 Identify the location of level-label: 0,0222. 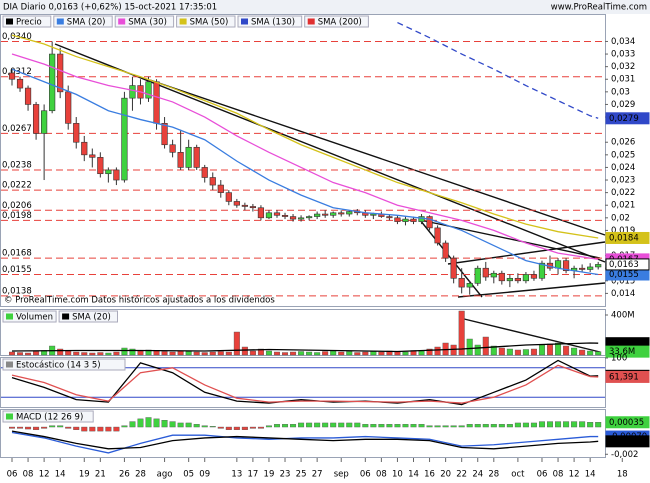
(17, 186).